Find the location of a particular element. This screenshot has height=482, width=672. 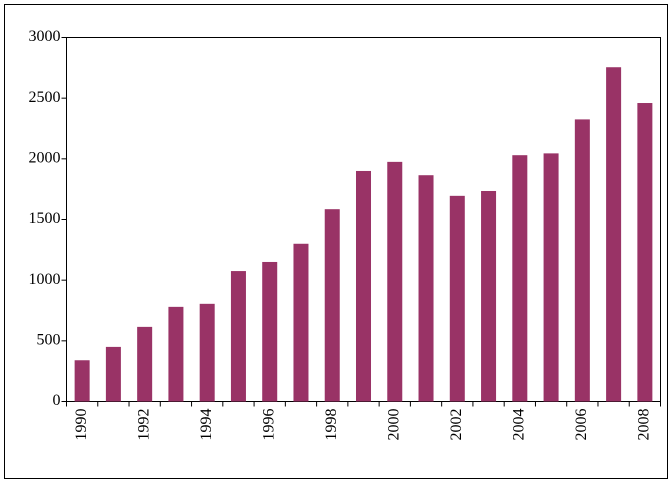

x-tick-label: 2006 is located at coordinates (581, 425).